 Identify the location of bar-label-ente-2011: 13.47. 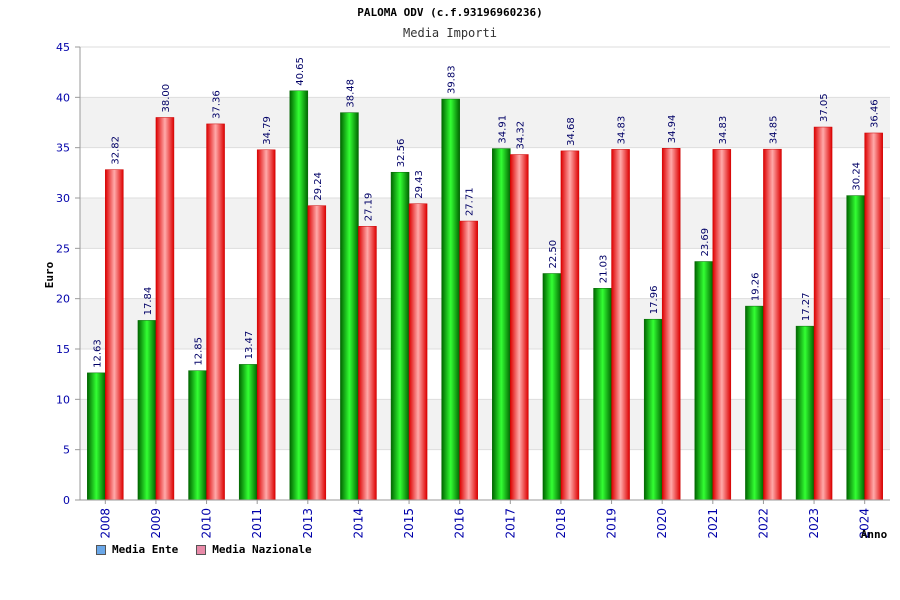
(249, 345).